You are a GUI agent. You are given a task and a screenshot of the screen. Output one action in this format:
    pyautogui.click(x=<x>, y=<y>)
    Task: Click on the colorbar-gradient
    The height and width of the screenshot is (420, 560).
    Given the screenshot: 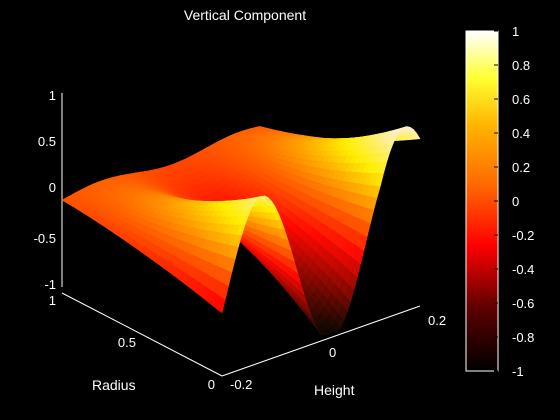 What is the action you would take?
    pyautogui.click(x=482, y=201)
    